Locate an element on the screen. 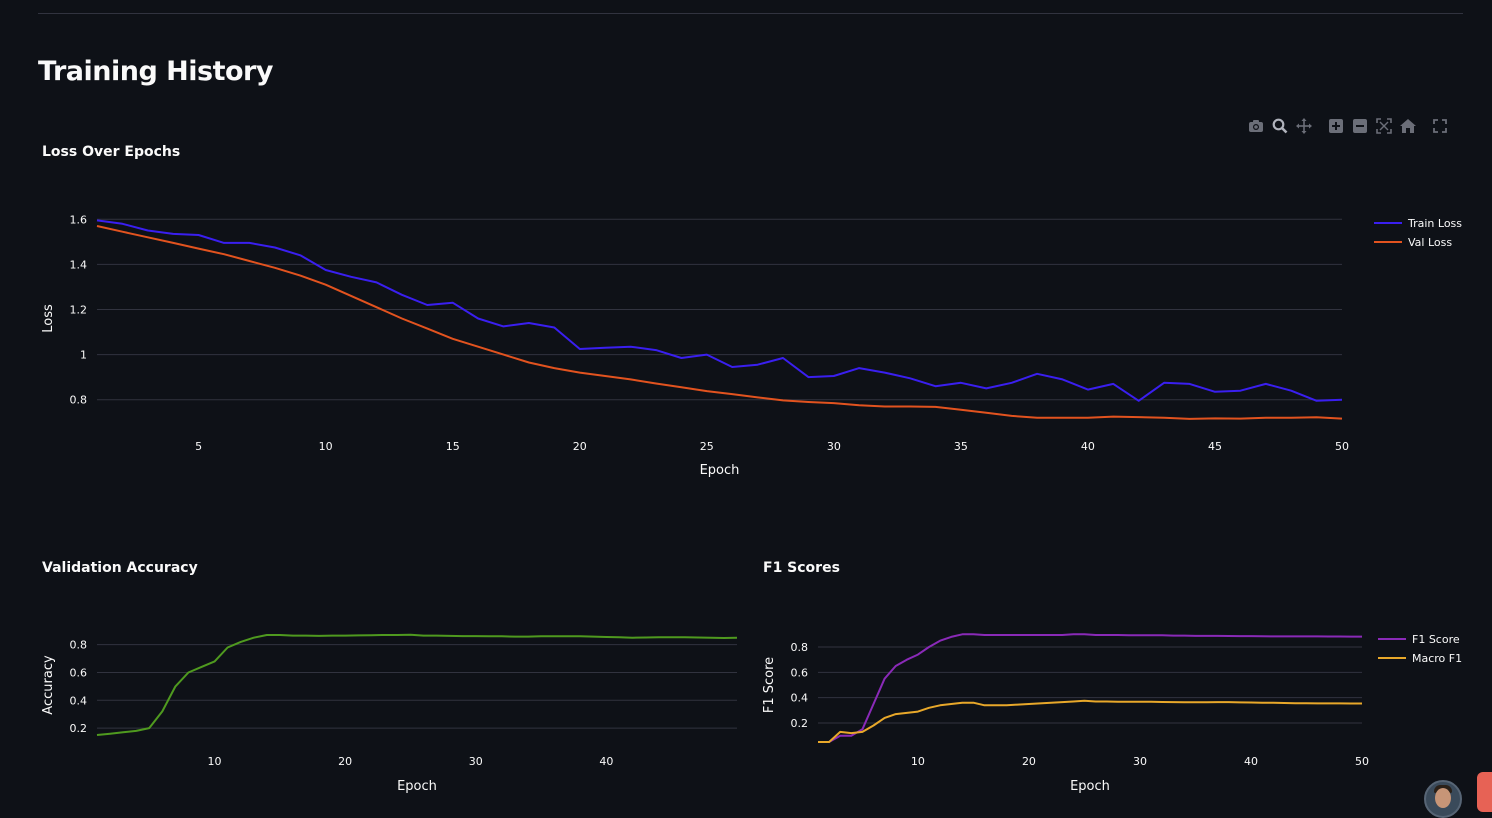 The image size is (1492, 818). autoscale-icon is located at coordinates (1384, 126).